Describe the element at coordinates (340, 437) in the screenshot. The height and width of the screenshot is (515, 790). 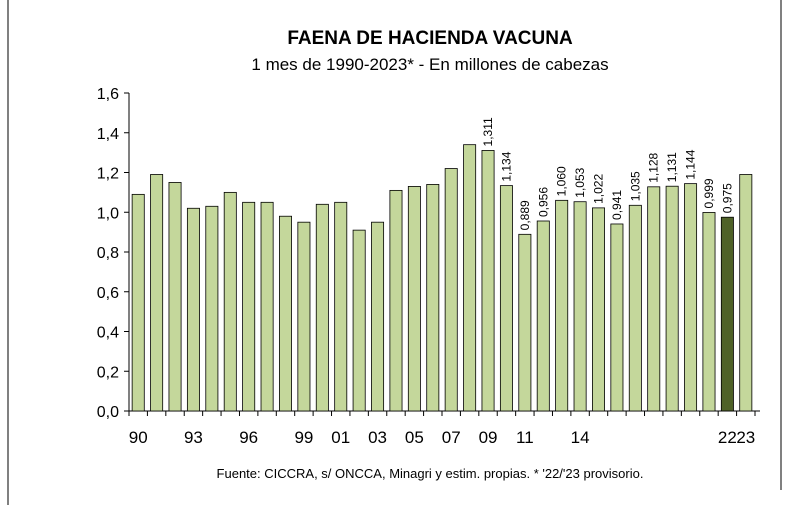
I see `x-tick-label: 01` at that location.